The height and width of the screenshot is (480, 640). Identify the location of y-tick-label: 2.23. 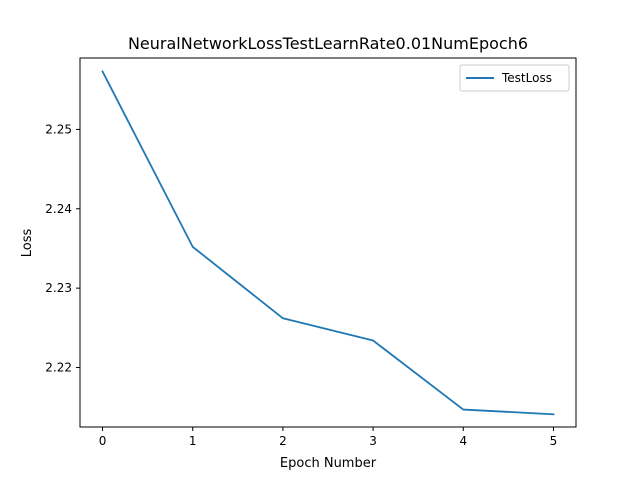
(58, 288).